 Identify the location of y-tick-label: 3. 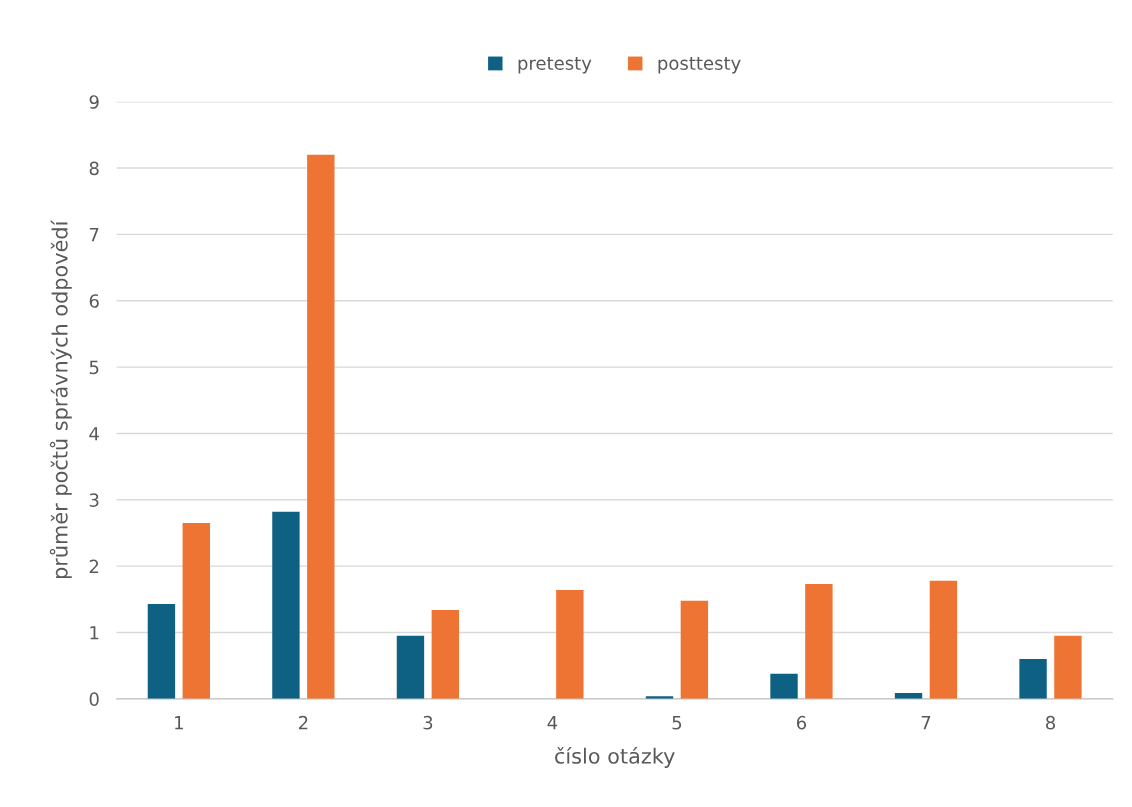
(94, 500).